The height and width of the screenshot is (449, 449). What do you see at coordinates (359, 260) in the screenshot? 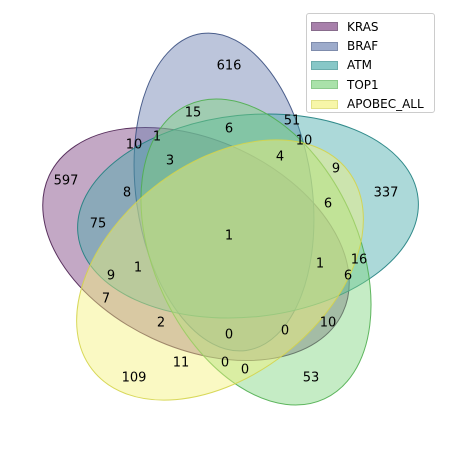
I see `region-count-r-16: 16` at bounding box center [359, 260].